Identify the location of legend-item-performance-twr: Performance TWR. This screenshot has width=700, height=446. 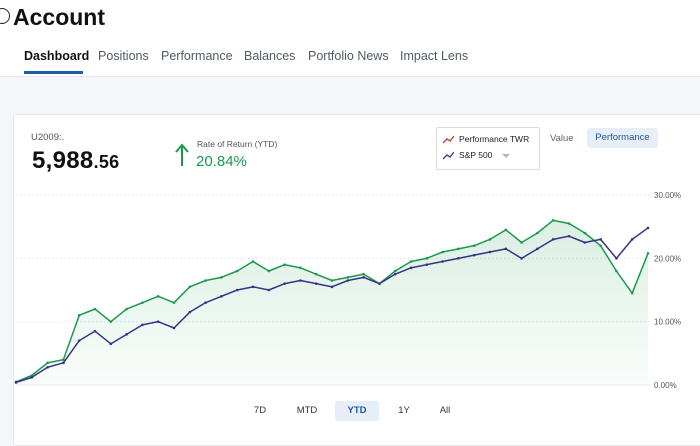
(486, 139).